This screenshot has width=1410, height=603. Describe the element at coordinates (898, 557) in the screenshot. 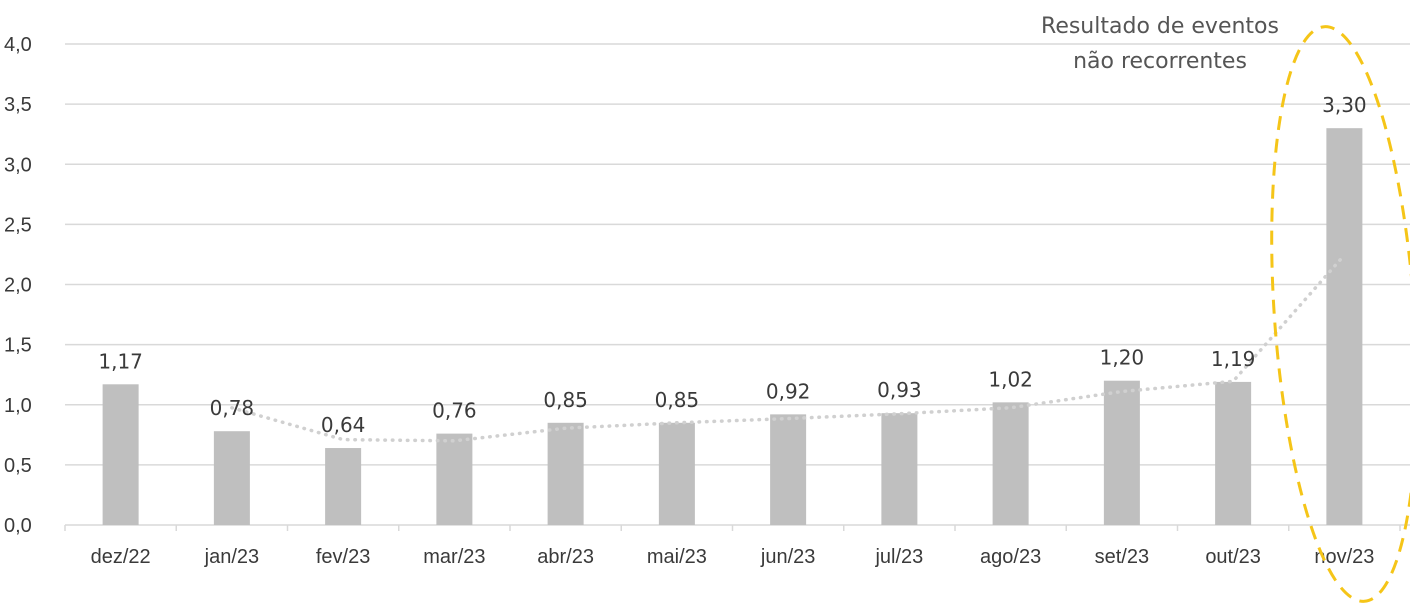

I see `x-tick-label: jul/23` at that location.